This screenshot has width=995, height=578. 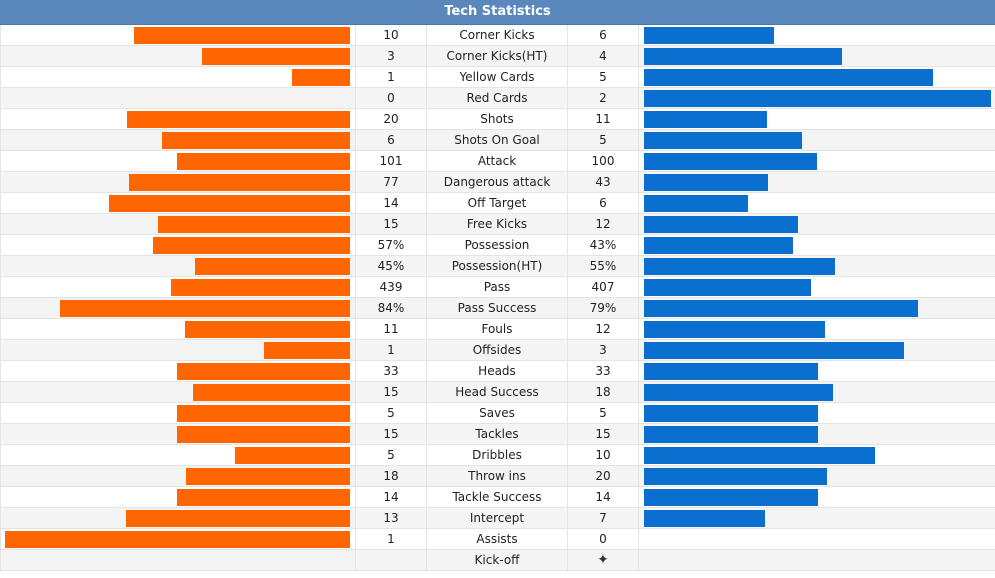 I want to click on stat-label: Throw ins, so click(x=497, y=476).